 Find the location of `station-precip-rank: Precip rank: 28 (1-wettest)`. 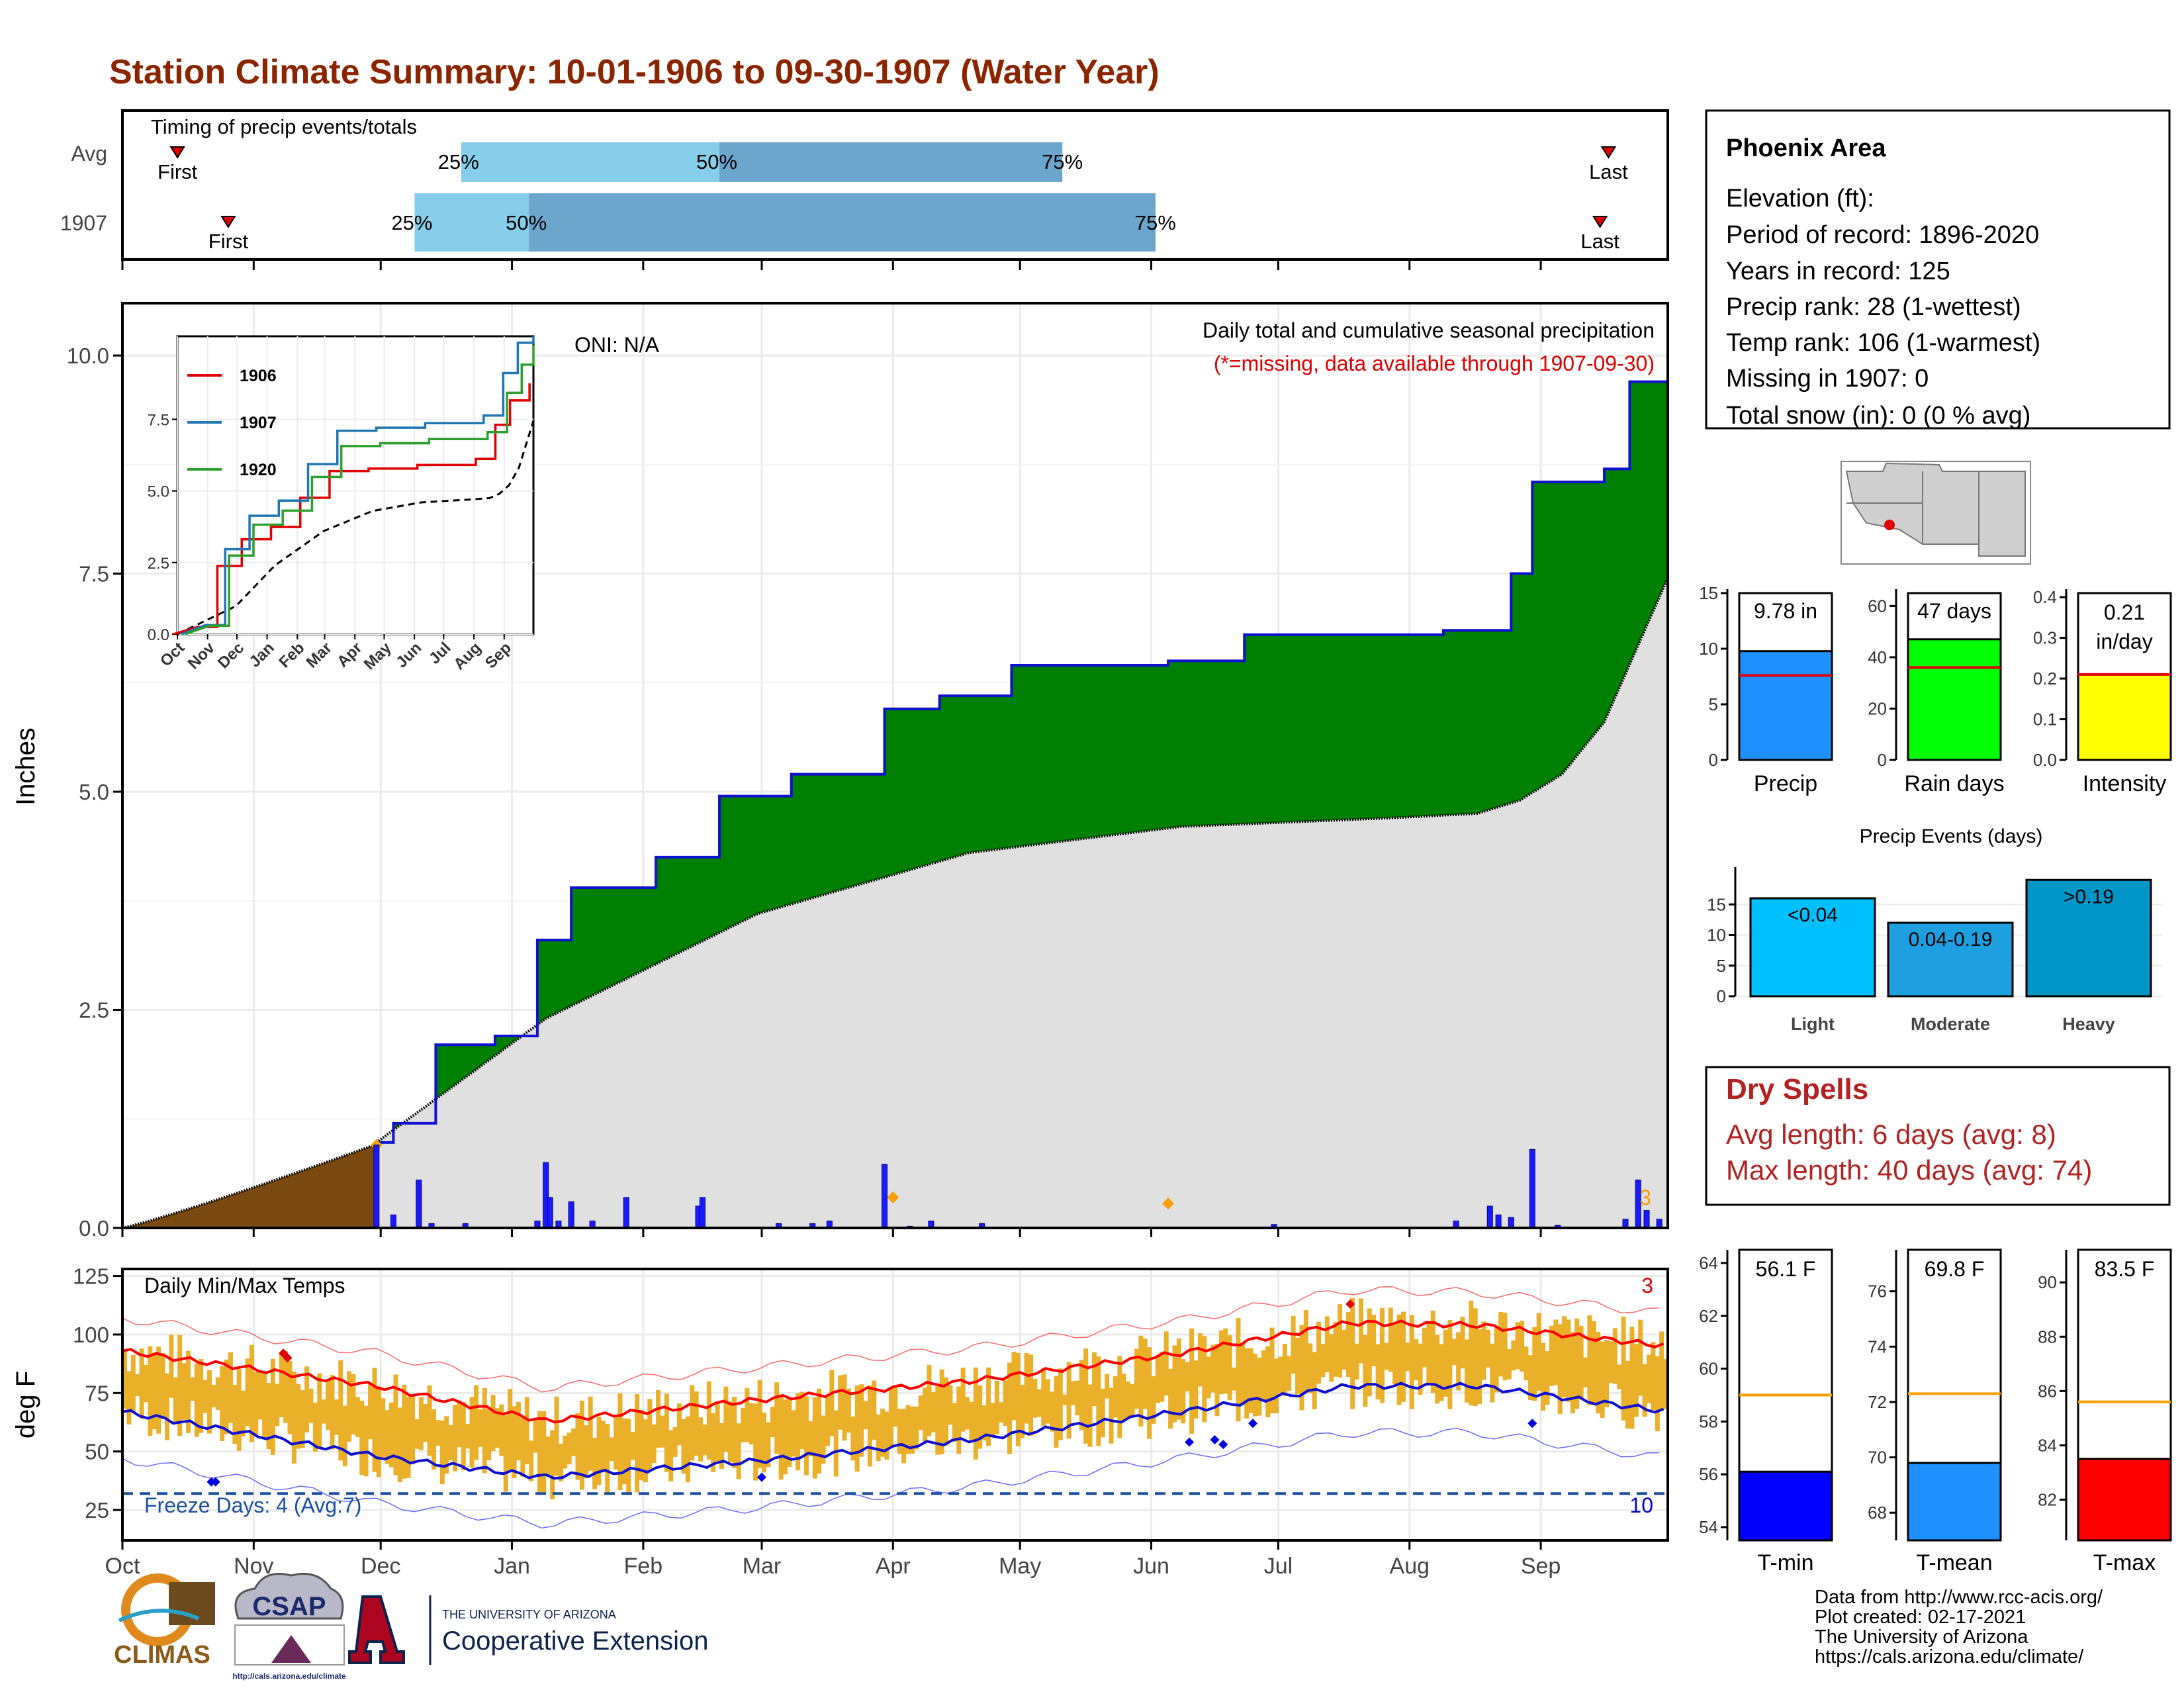

station-precip-rank: Precip rank: 28 (1-wettest) is located at coordinates (1874, 307).